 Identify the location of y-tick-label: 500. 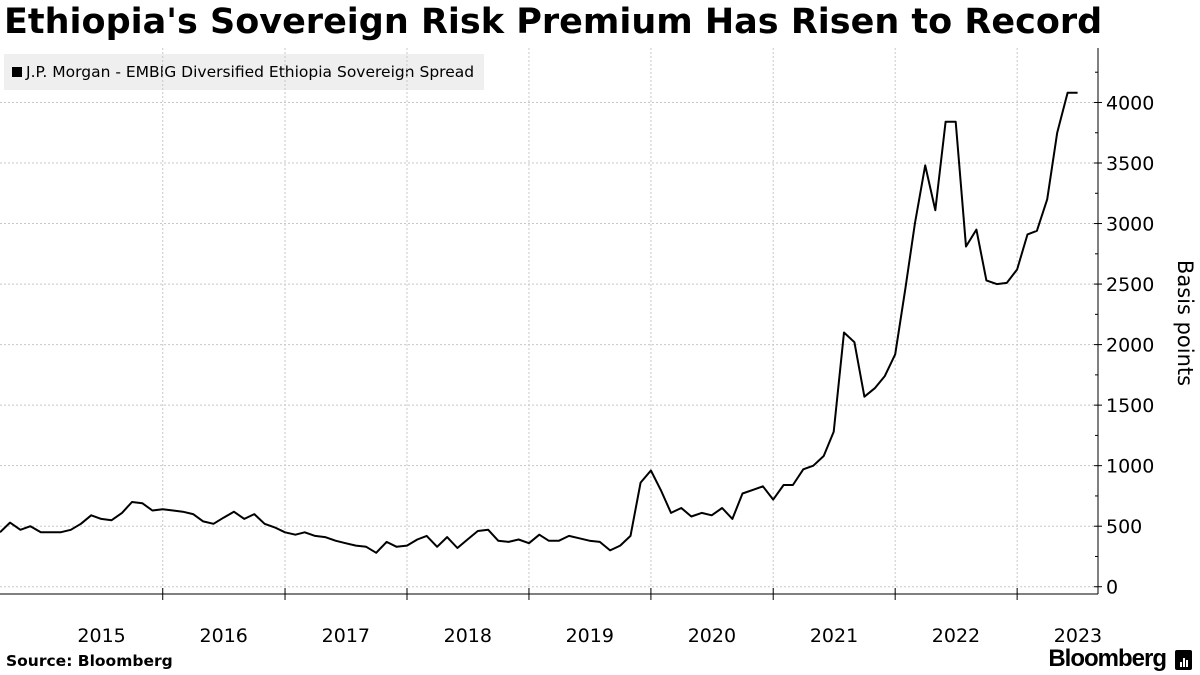
(1124, 527).